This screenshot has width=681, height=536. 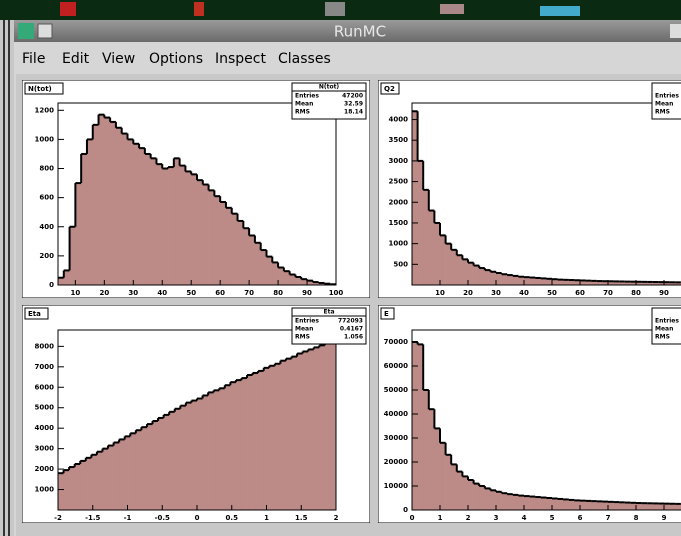 I want to click on menu-item: View, so click(x=118, y=59).